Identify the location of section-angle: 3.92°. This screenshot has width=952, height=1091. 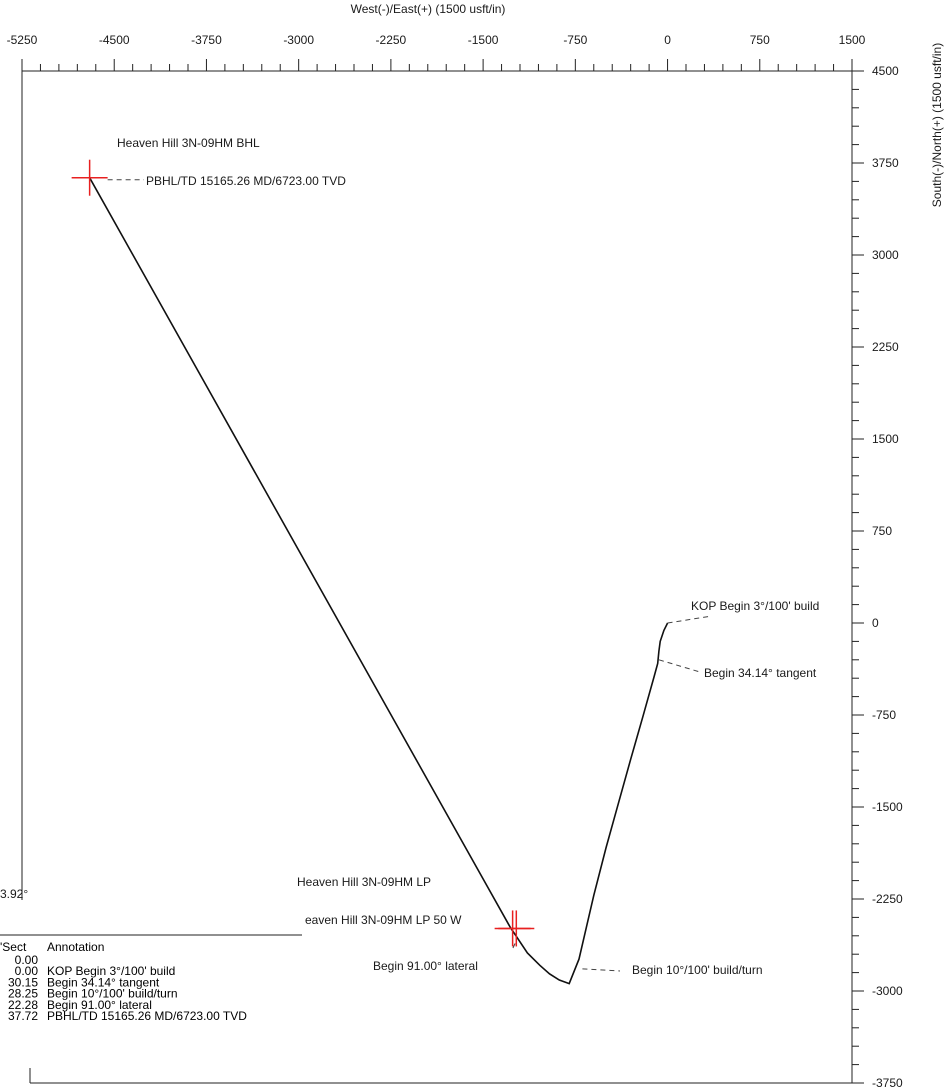
(14, 894).